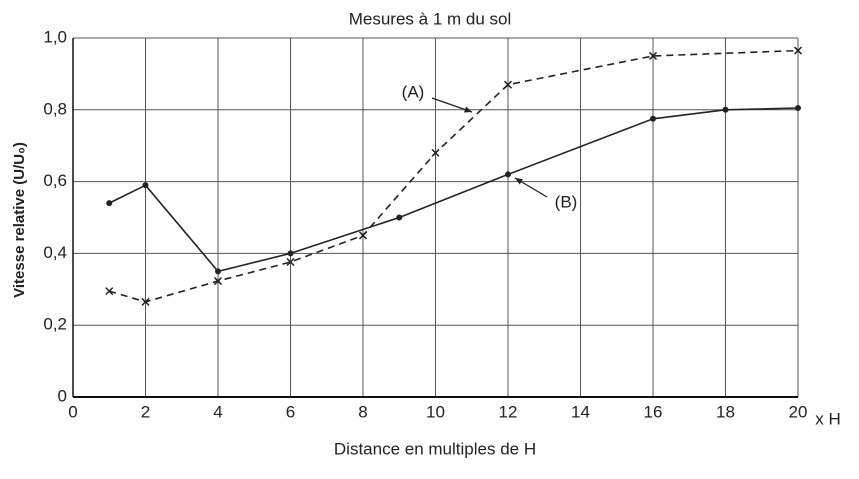  What do you see at coordinates (362, 411) in the screenshot?
I see `x-tick-label: 8` at bounding box center [362, 411].